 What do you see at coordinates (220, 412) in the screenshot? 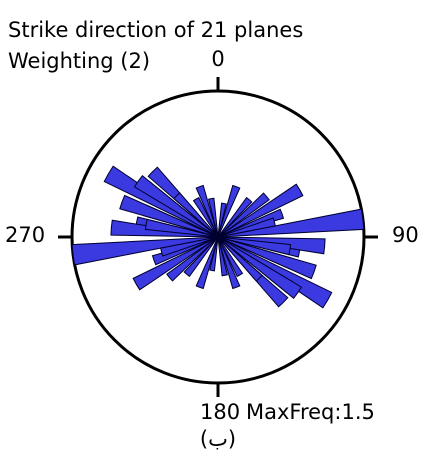
I see `south-label: 180` at bounding box center [220, 412].